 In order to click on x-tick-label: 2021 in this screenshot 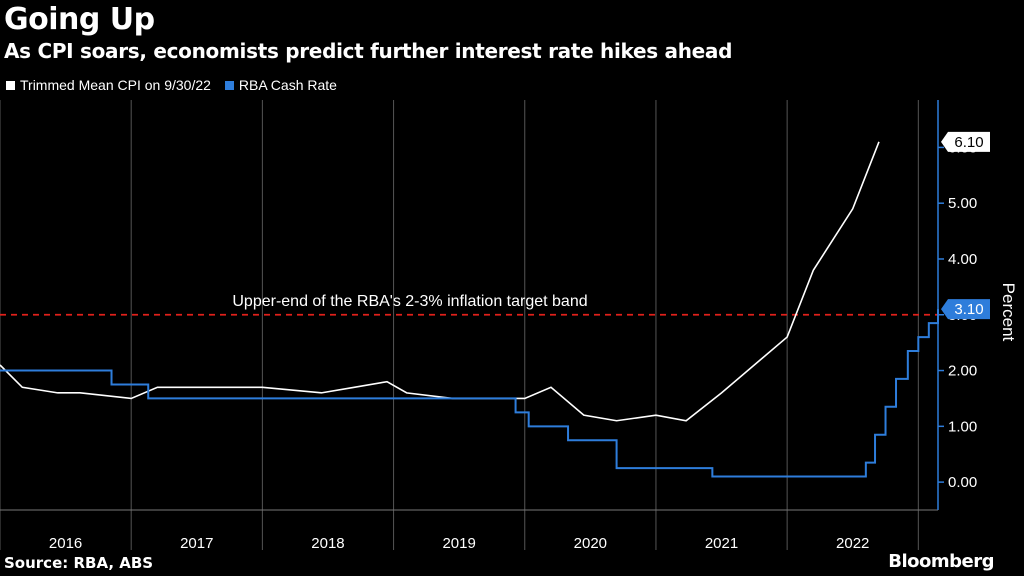, I will do `click(721, 543)`.